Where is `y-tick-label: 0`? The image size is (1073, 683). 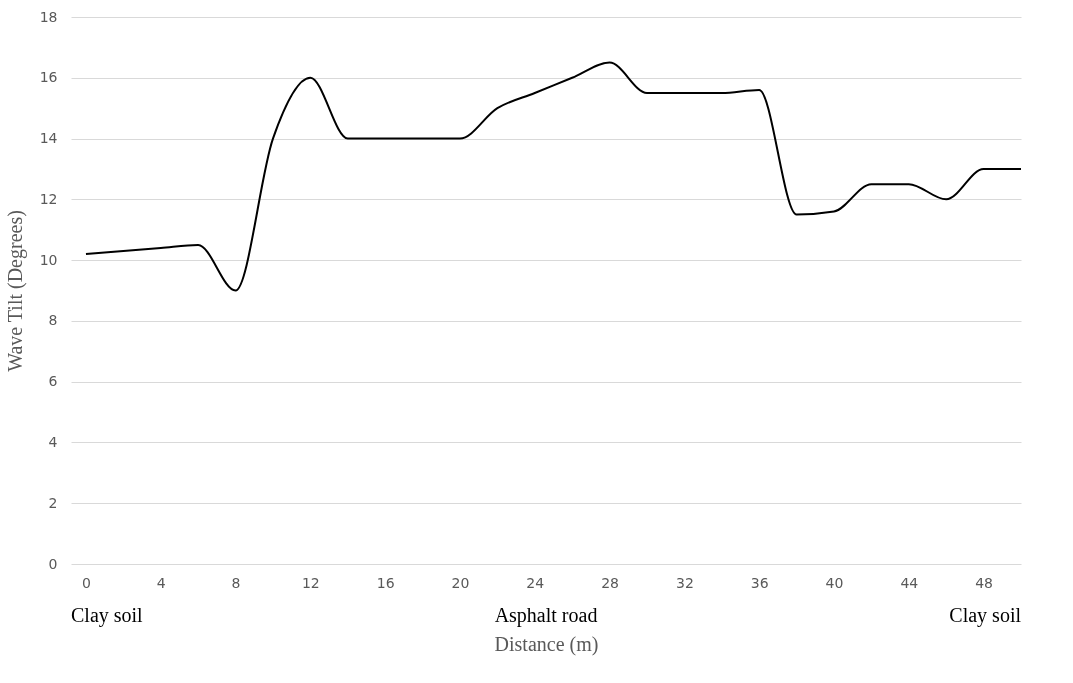
y-tick-label: 0 is located at coordinates (53, 563).